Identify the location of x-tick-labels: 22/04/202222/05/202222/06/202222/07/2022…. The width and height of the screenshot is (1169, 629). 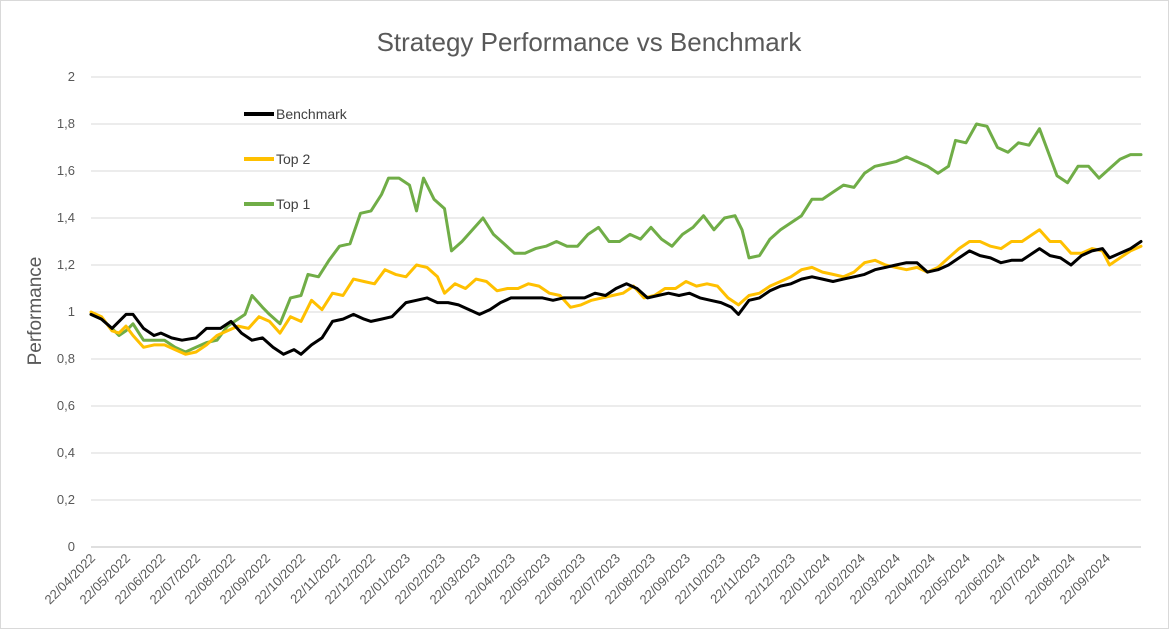
(577, 579).